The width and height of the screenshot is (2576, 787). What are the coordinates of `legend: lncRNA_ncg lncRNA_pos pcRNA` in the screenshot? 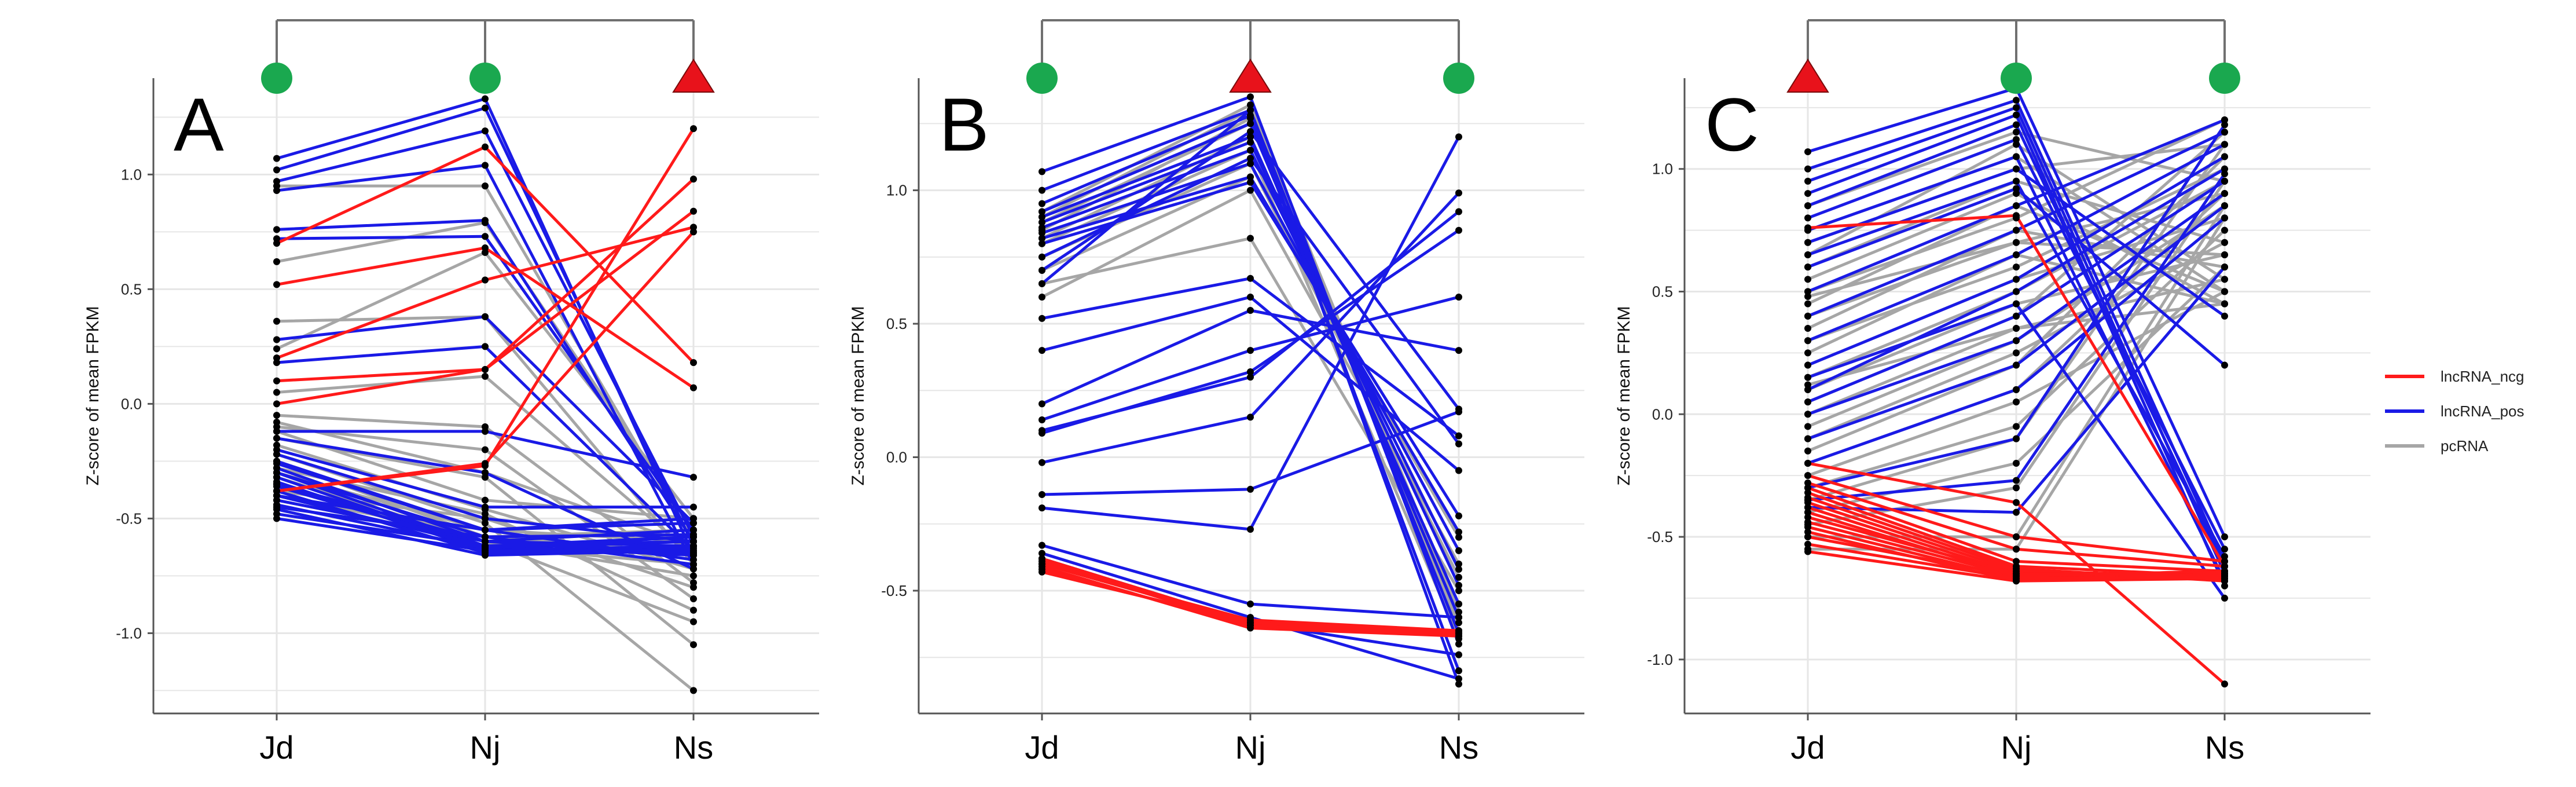 It's located at (2460, 411).